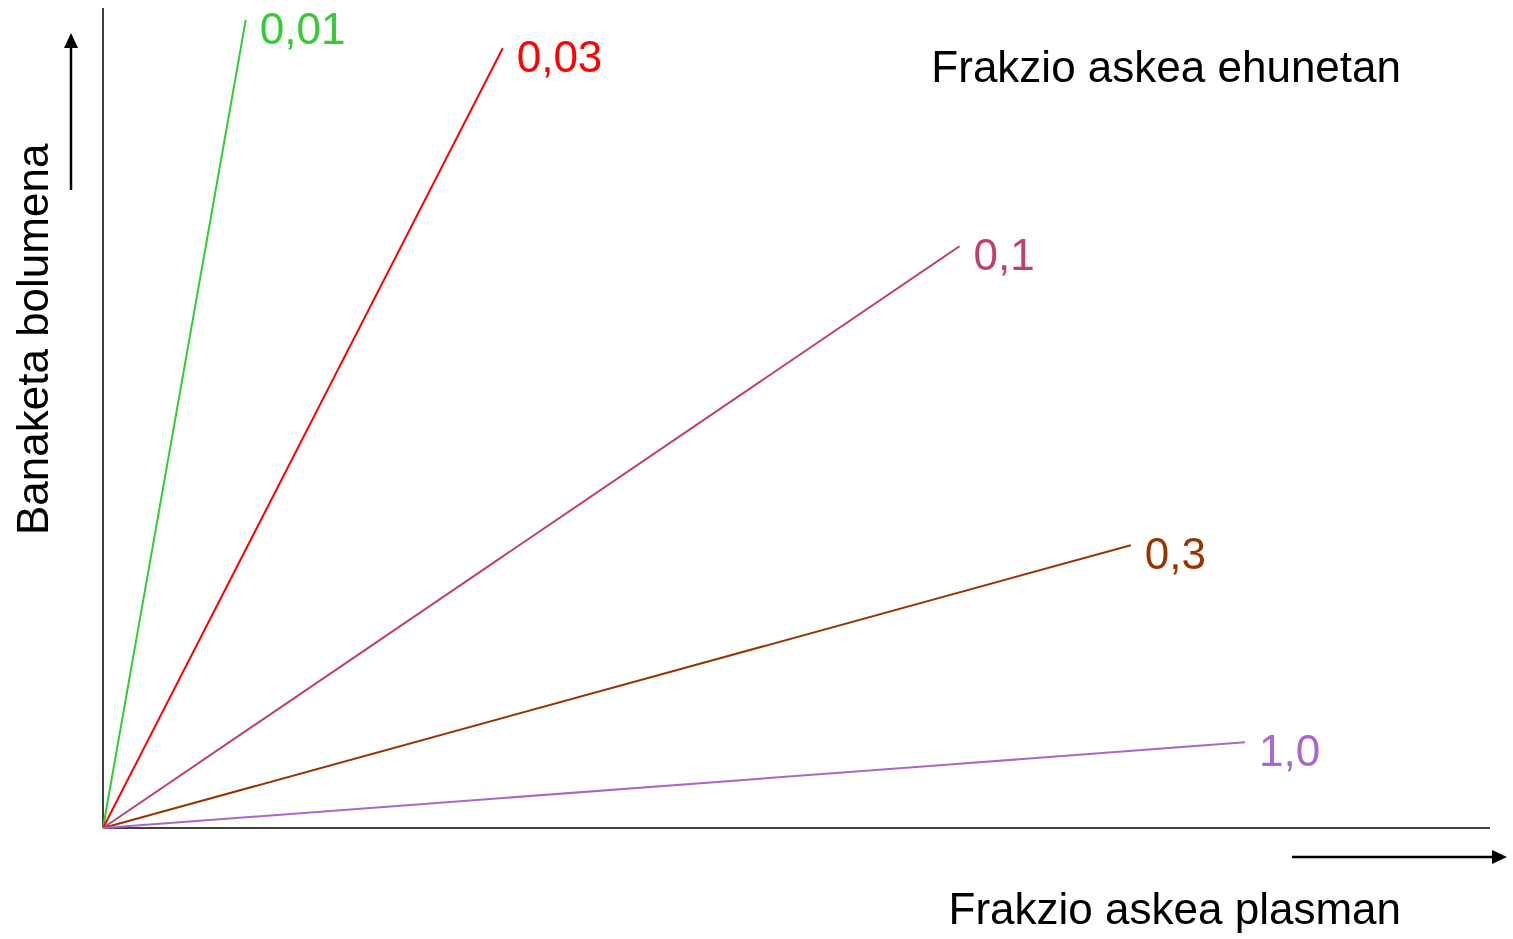  I want to click on series-label: 0,03, so click(559, 56).